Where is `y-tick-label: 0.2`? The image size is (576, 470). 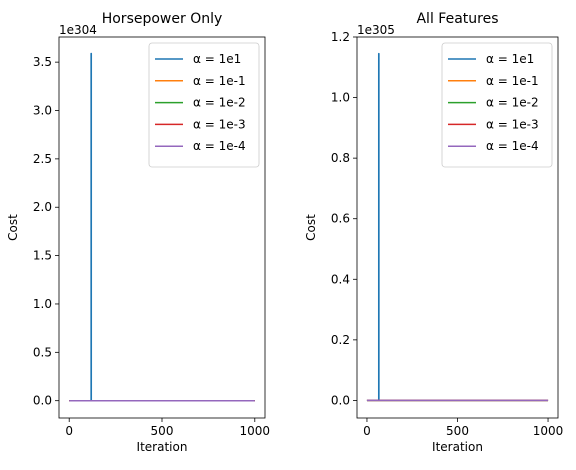 y-tick-label: 0.2 is located at coordinates (340, 340).